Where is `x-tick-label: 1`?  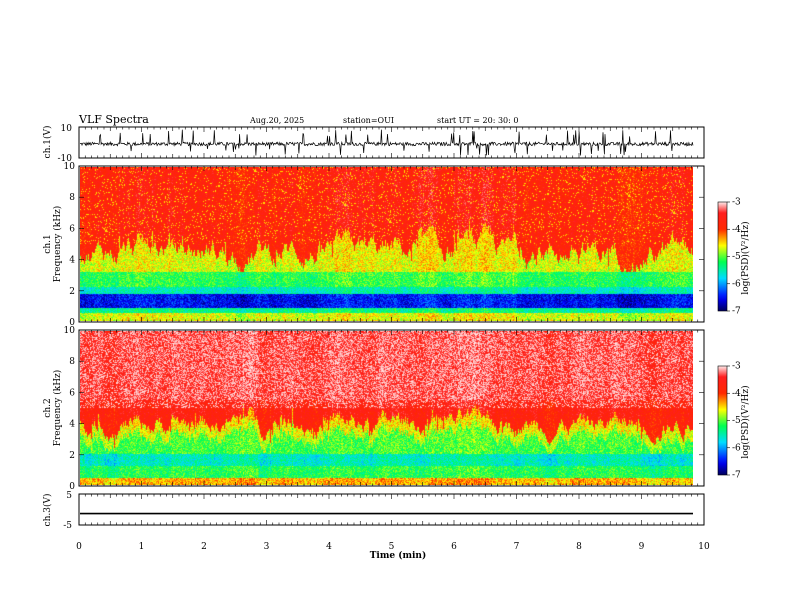 x-tick-label: 1 is located at coordinates (142, 547).